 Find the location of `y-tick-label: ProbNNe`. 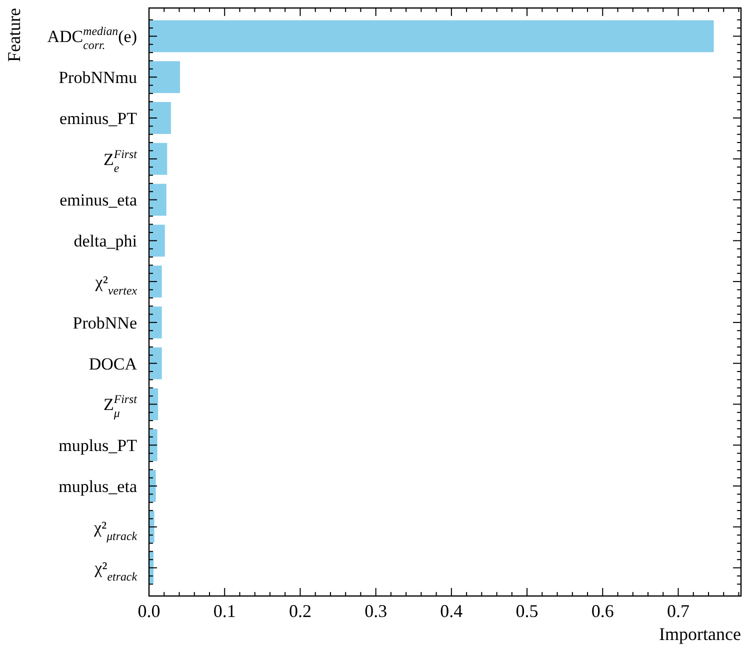

y-tick-label: ProbNNe is located at coordinates (104, 322).